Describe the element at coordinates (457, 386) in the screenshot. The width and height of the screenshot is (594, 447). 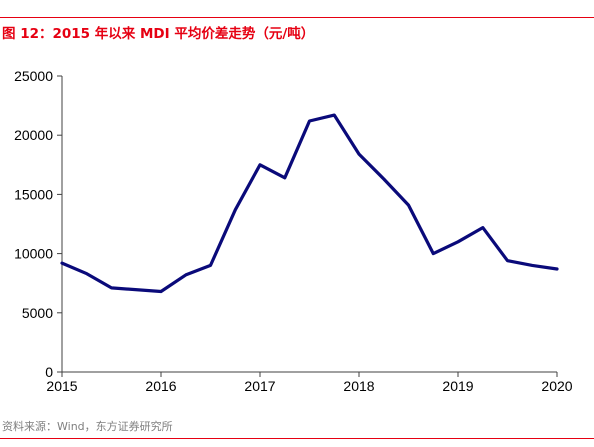
I see `x-tick-label: 2019` at that location.